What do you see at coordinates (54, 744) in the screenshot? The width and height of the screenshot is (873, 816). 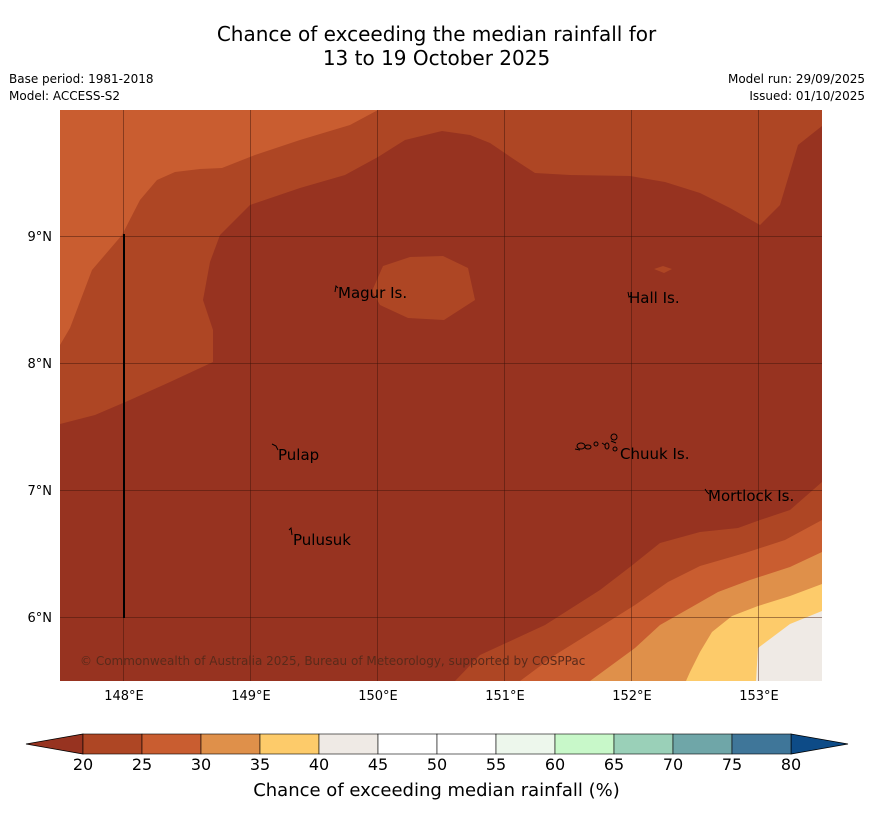 I see `colorbar-below-arrow` at bounding box center [54, 744].